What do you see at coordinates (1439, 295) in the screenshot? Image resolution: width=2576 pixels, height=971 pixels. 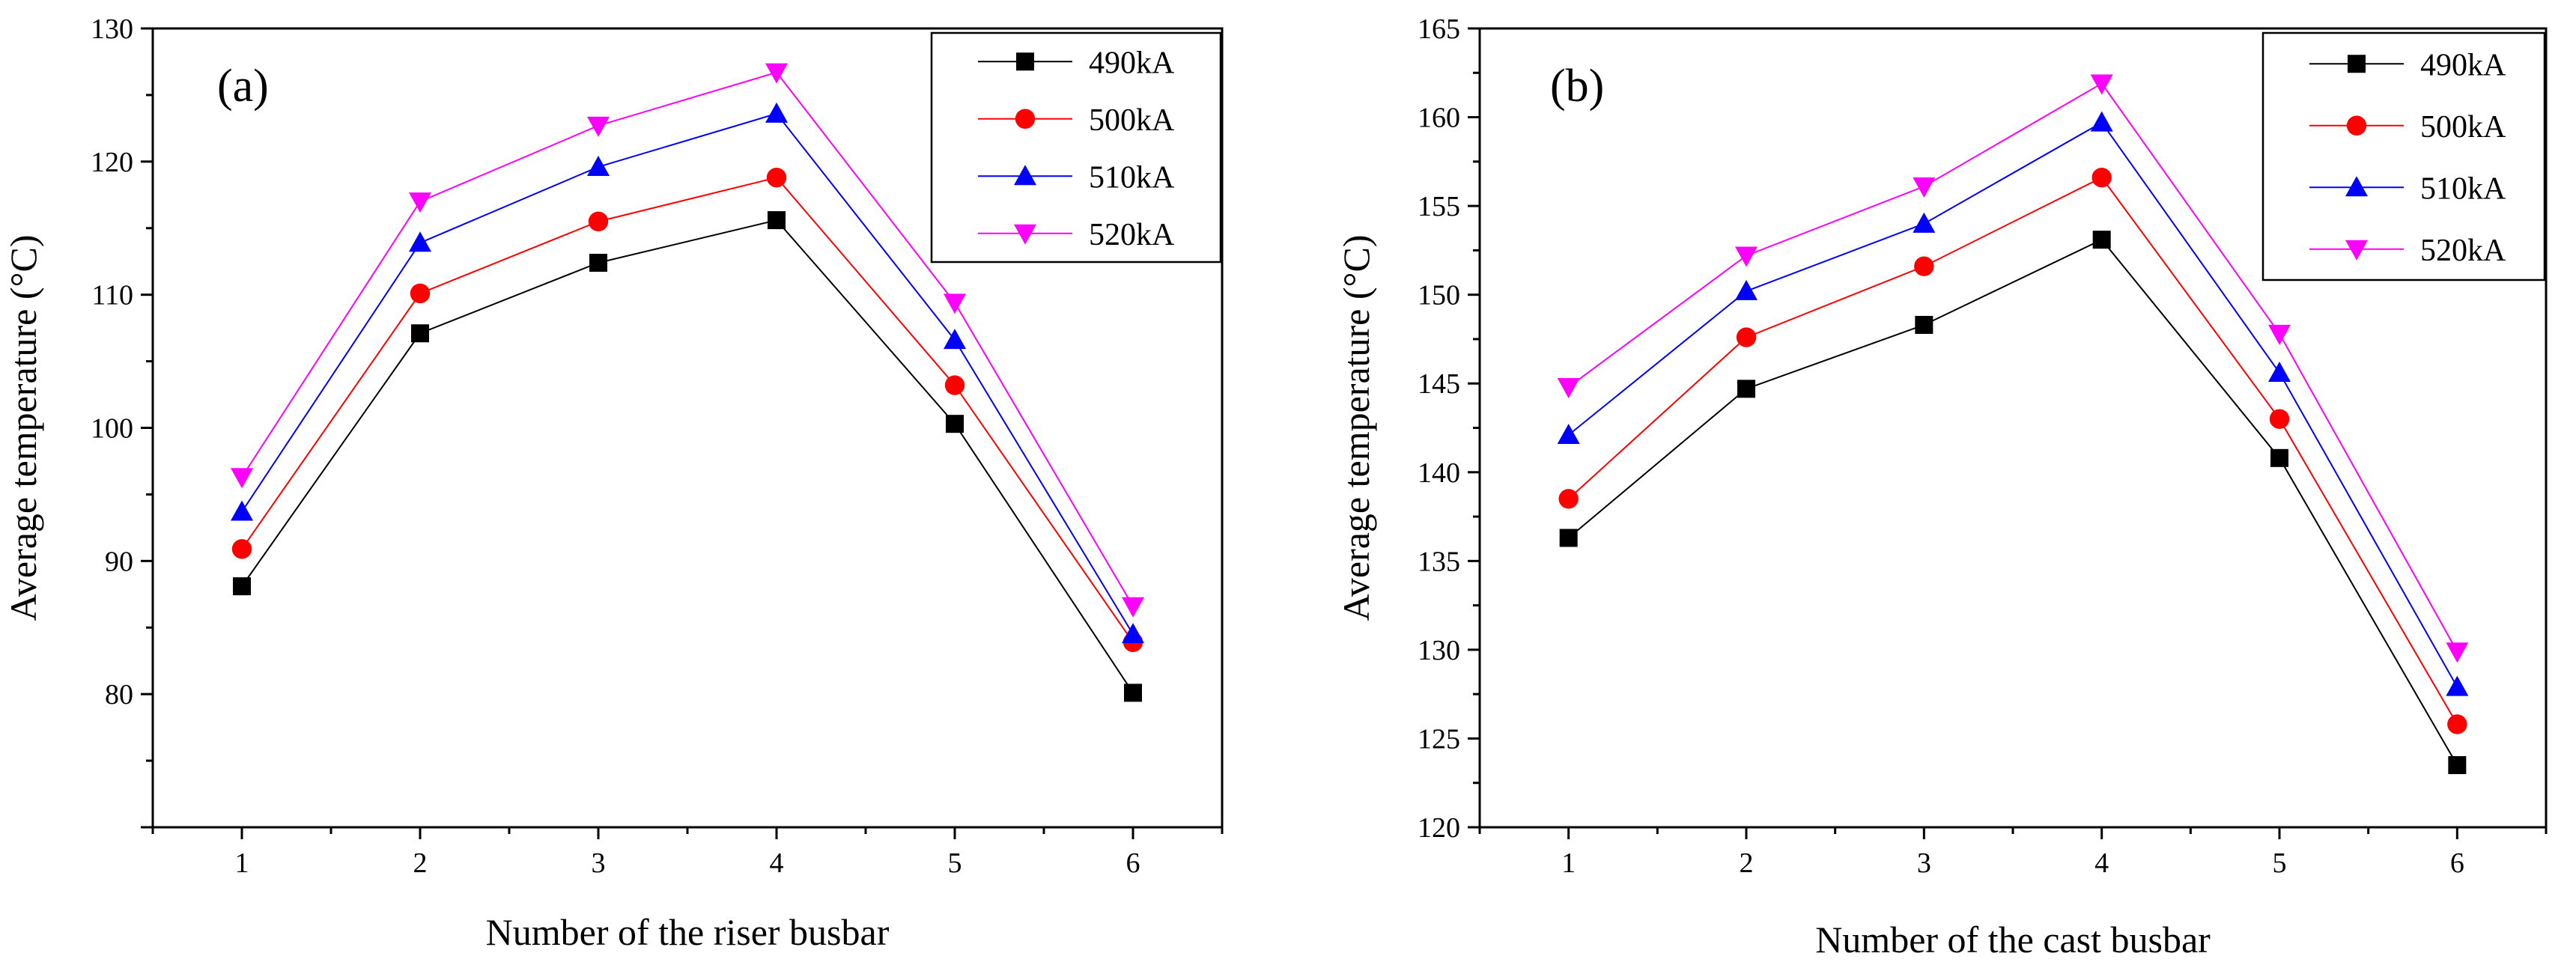 I see `y-tick-label: 150` at bounding box center [1439, 295].